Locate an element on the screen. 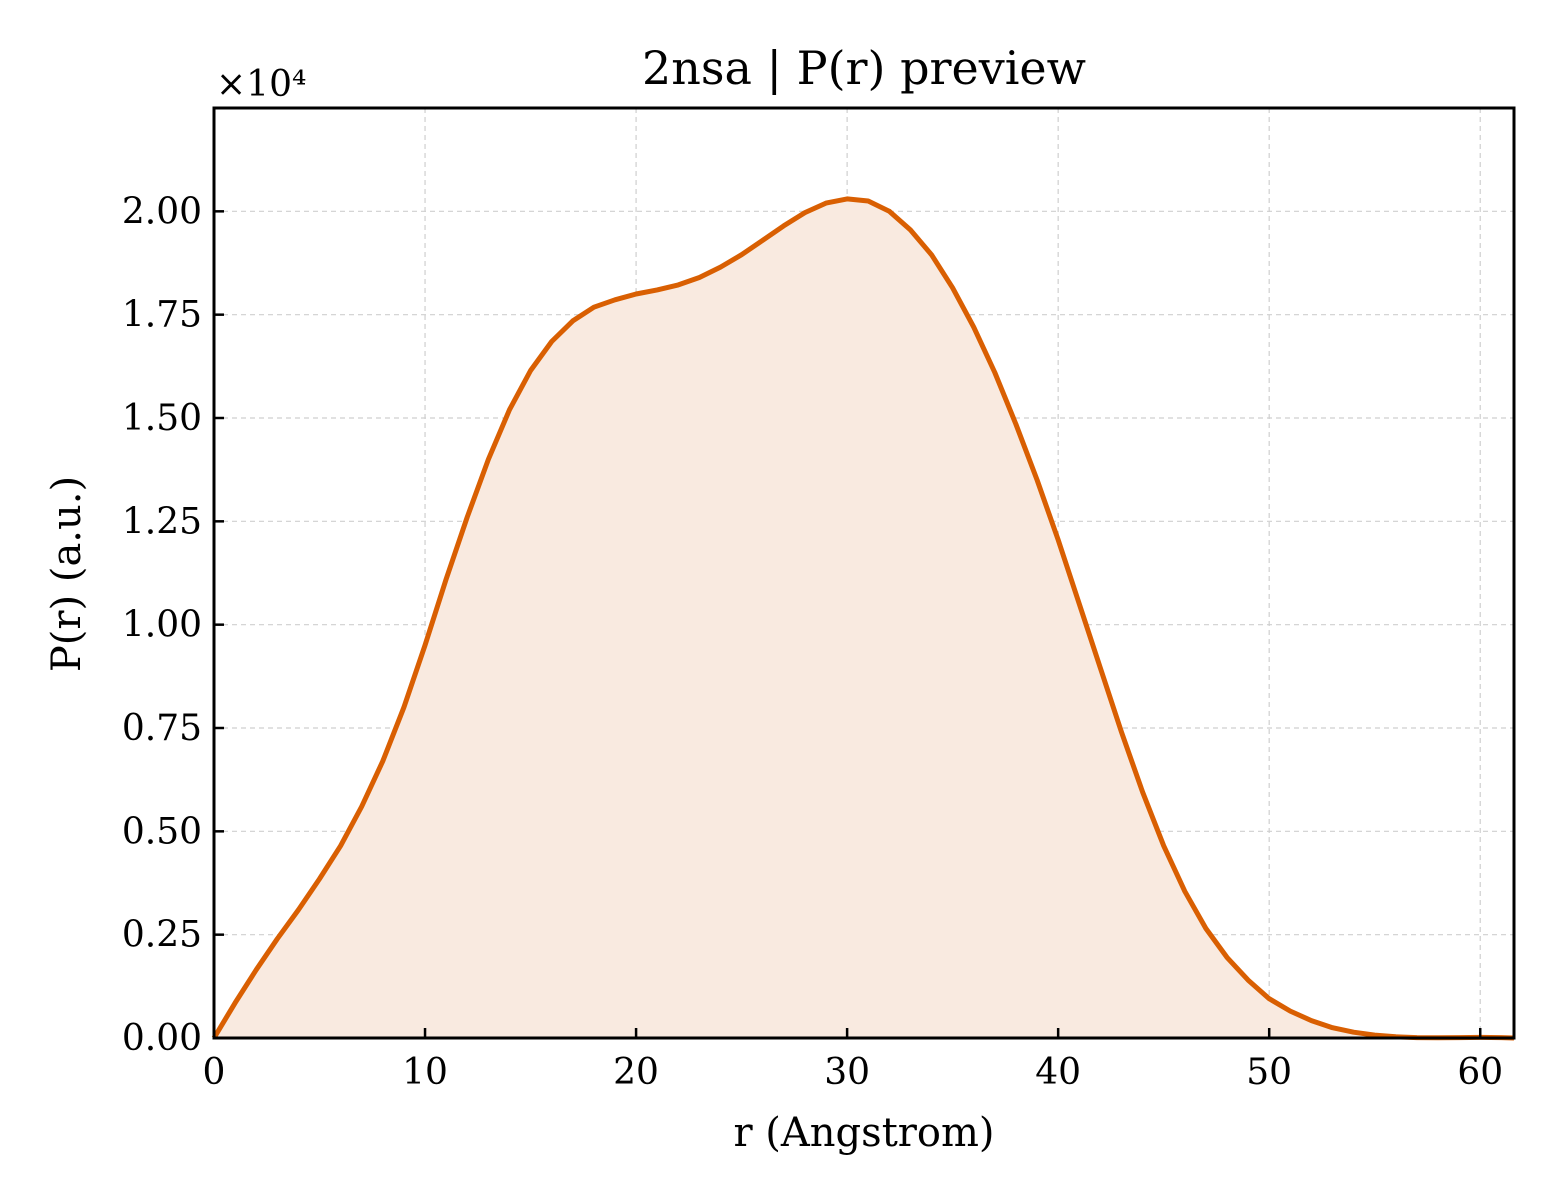  y-tick-label: 1.75 is located at coordinates (162, 315).